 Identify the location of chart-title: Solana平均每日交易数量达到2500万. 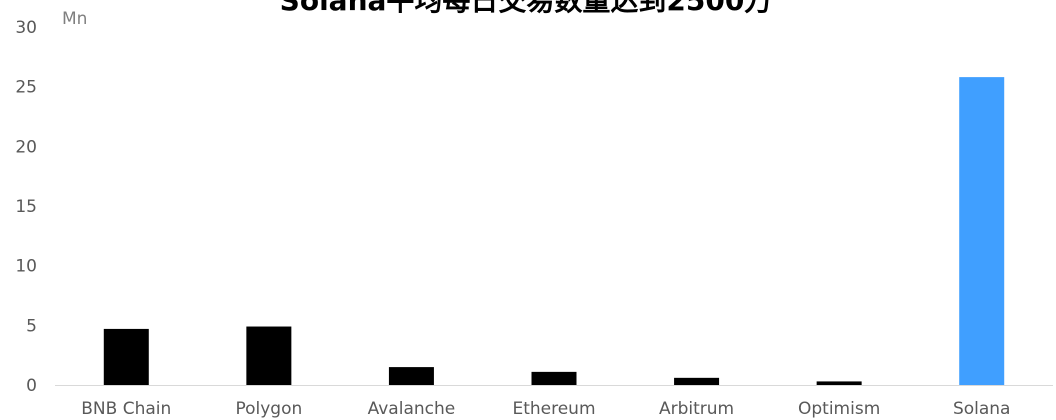
(526, 8).